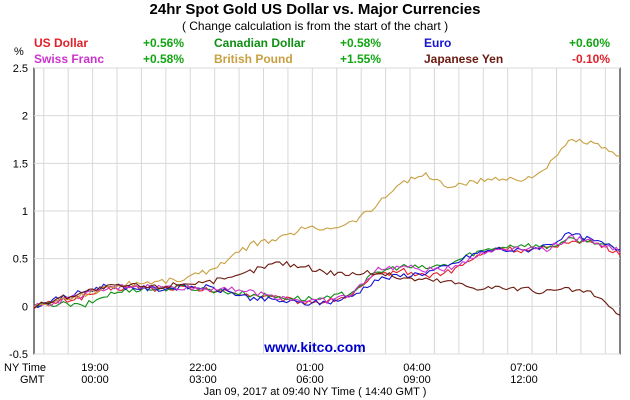 The image size is (630, 400). Describe the element at coordinates (25, 307) in the screenshot. I see `y-tick-label: 0` at that location.